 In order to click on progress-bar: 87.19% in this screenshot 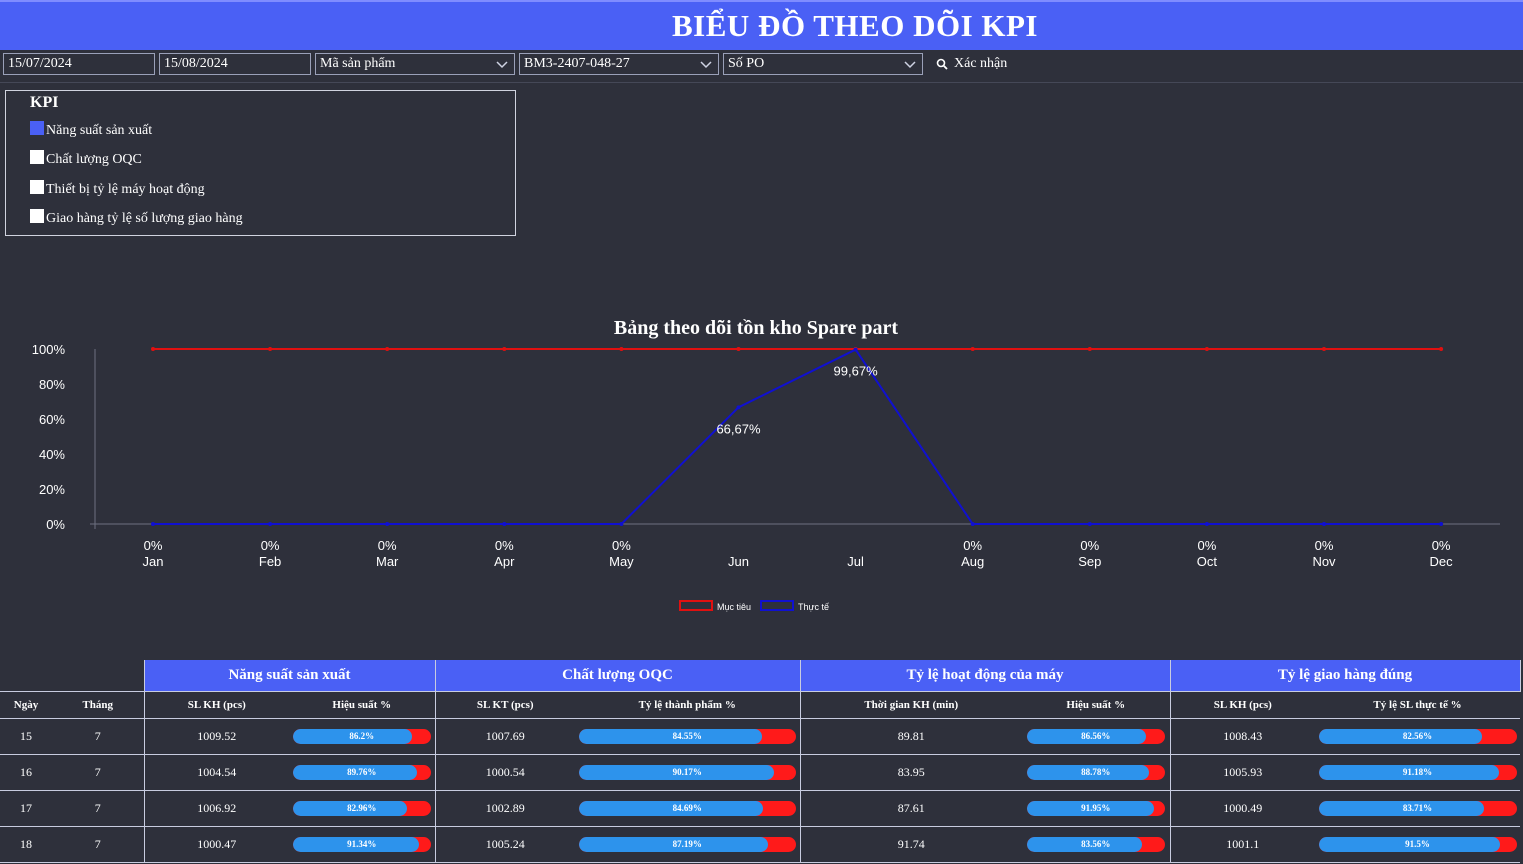, I will do `click(687, 844)`.